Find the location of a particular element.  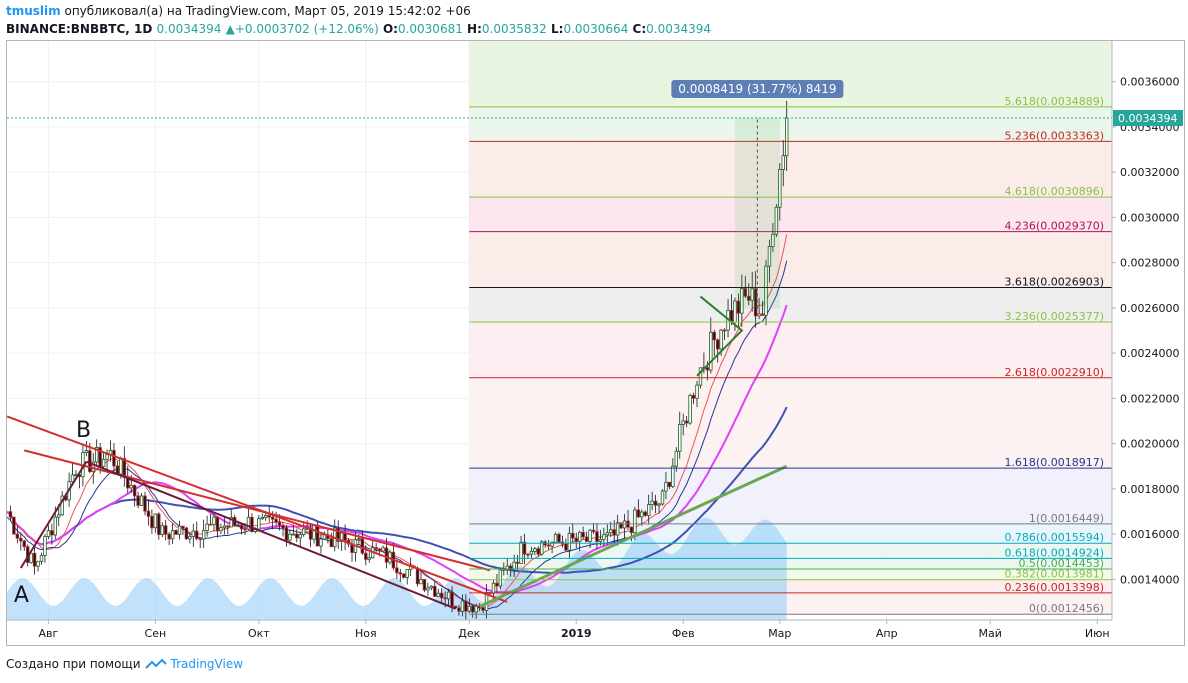

time-axis-label: Май is located at coordinates (990, 633).